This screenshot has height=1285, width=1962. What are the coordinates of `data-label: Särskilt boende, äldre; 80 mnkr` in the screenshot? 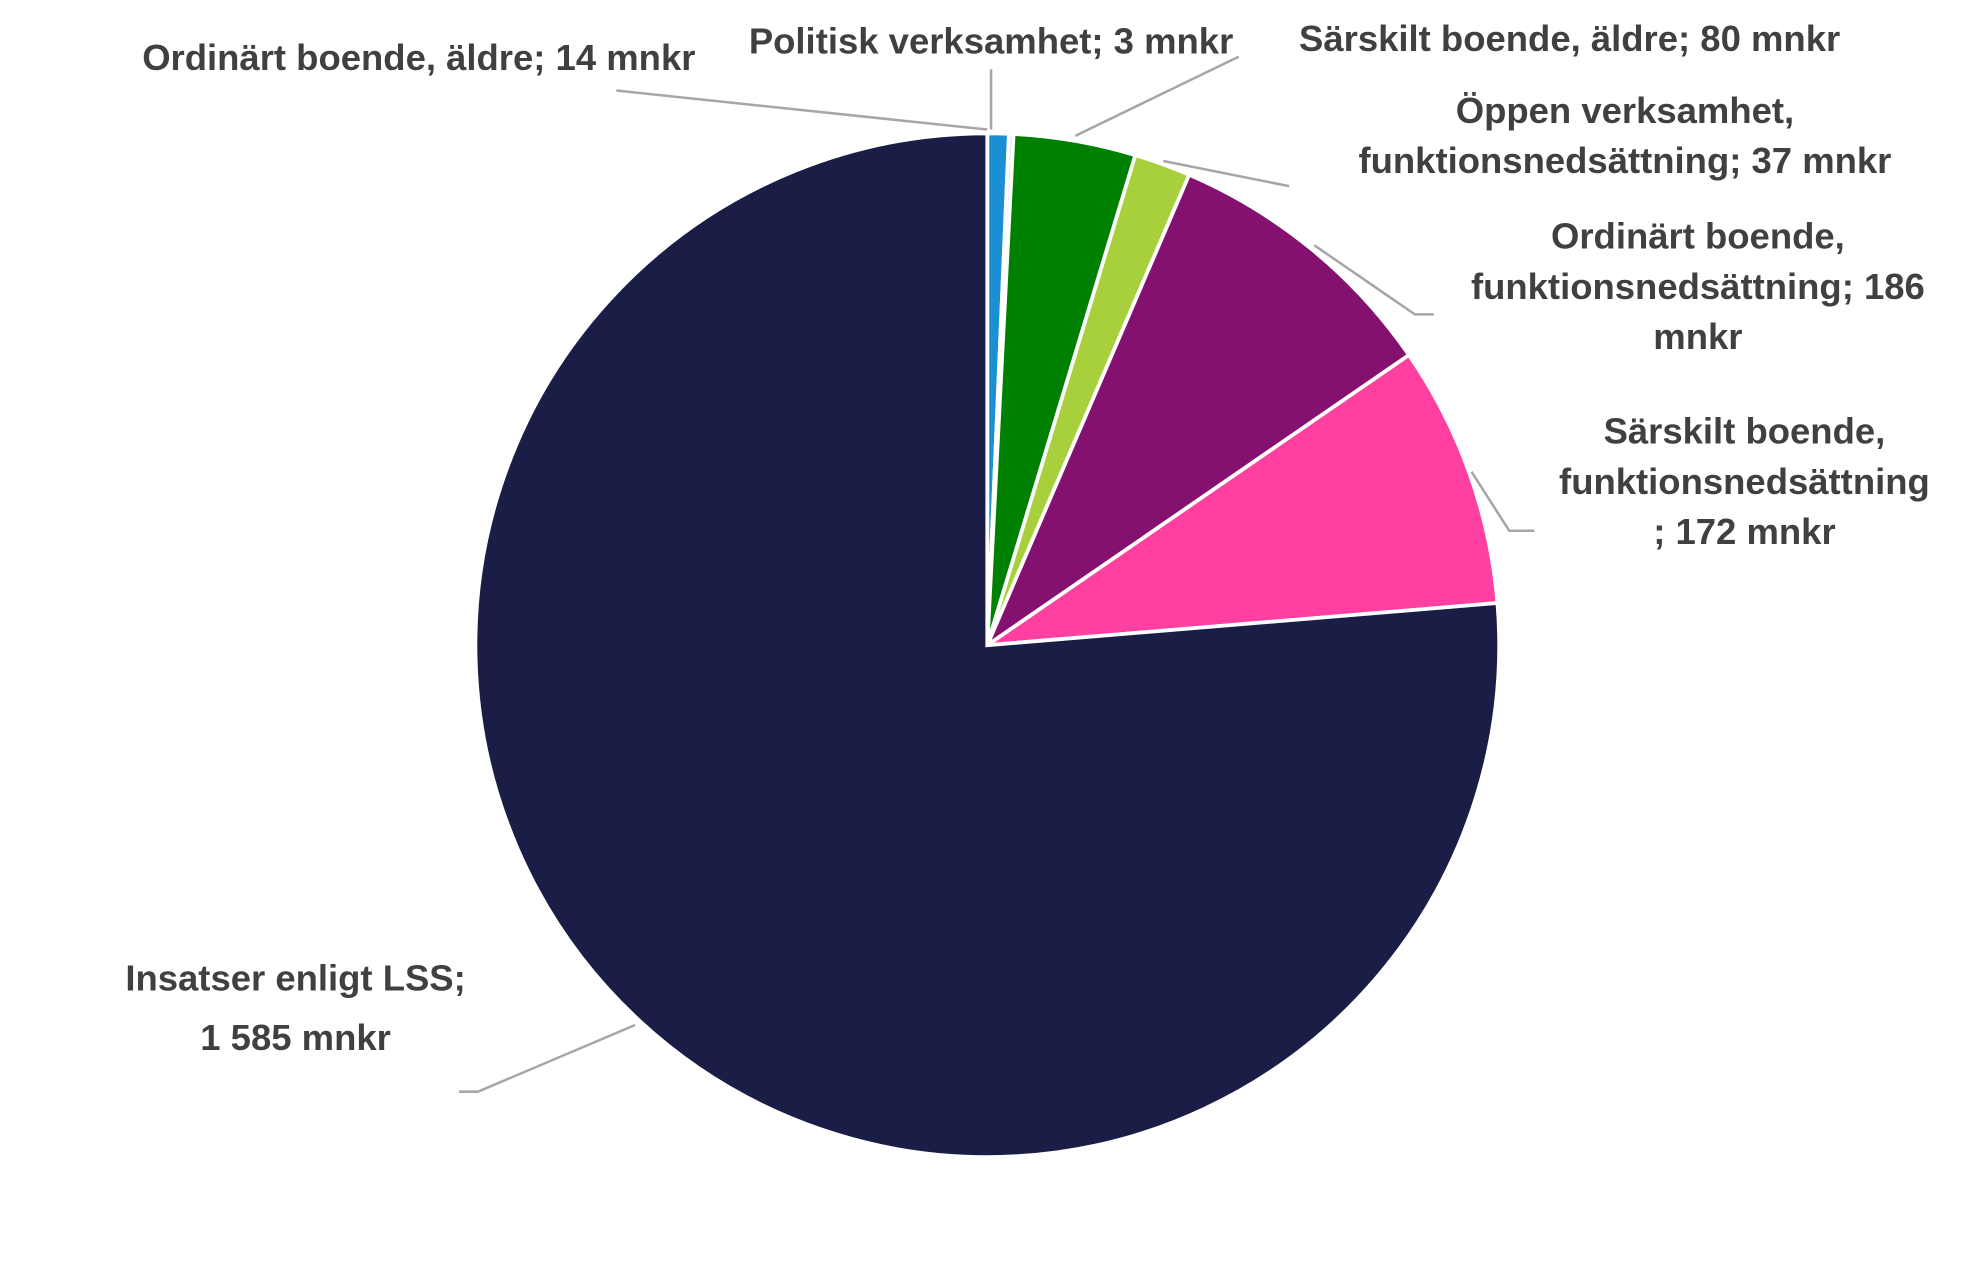 It's located at (1569, 38).